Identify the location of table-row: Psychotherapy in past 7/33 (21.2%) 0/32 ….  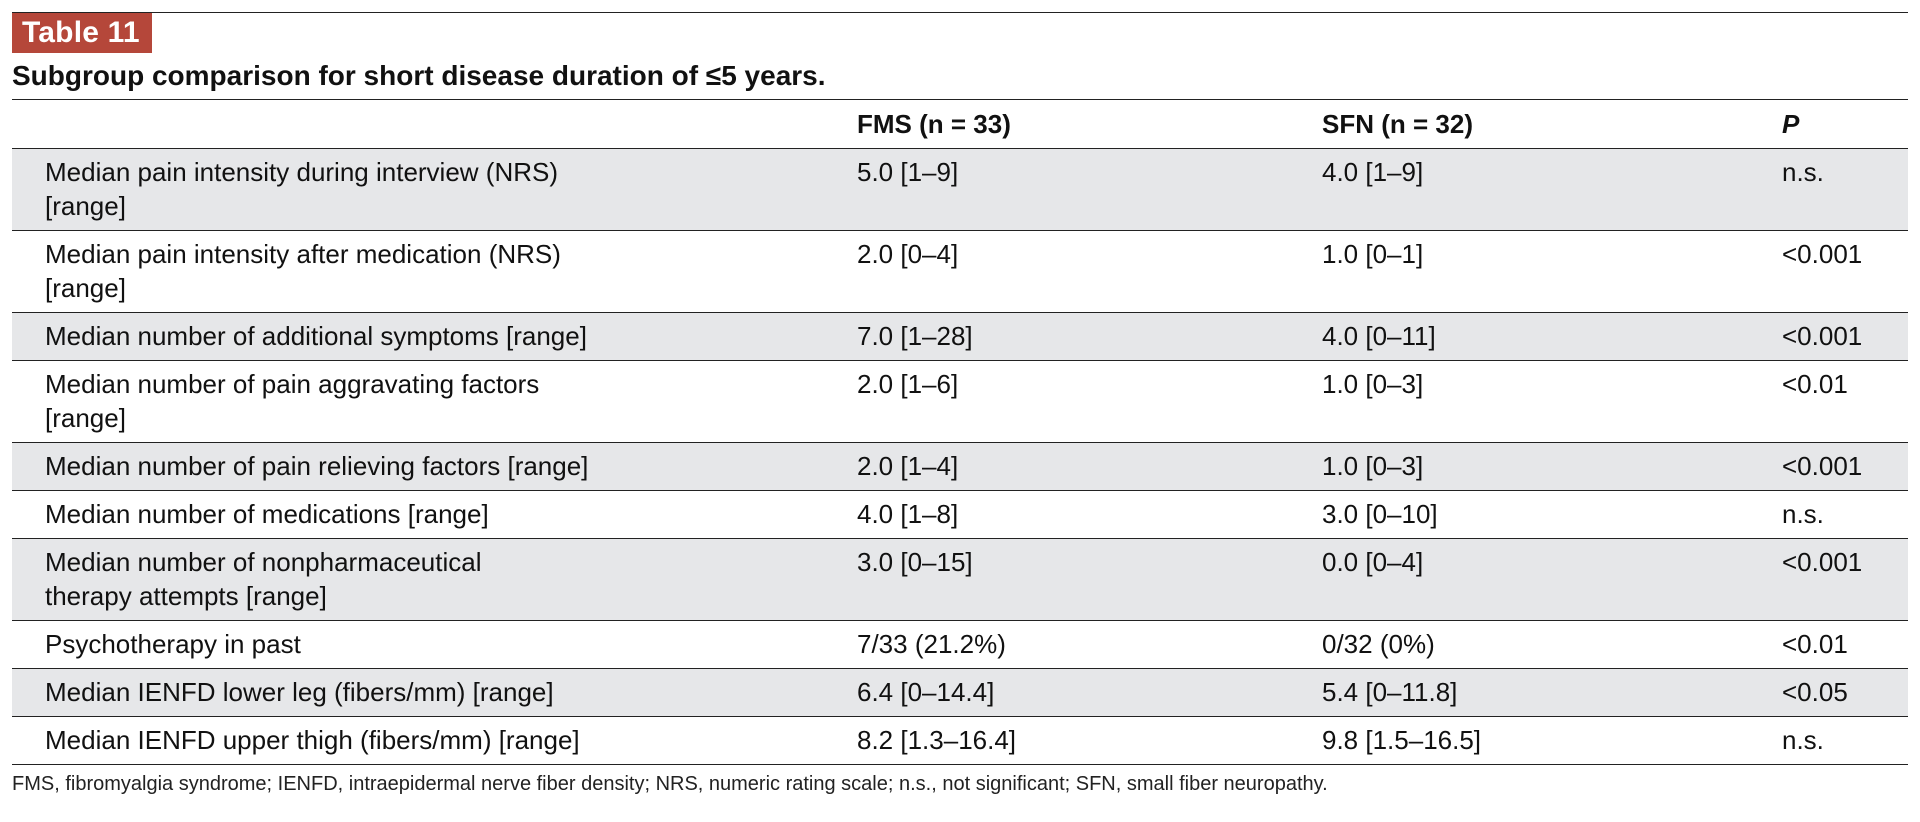
(960, 644).